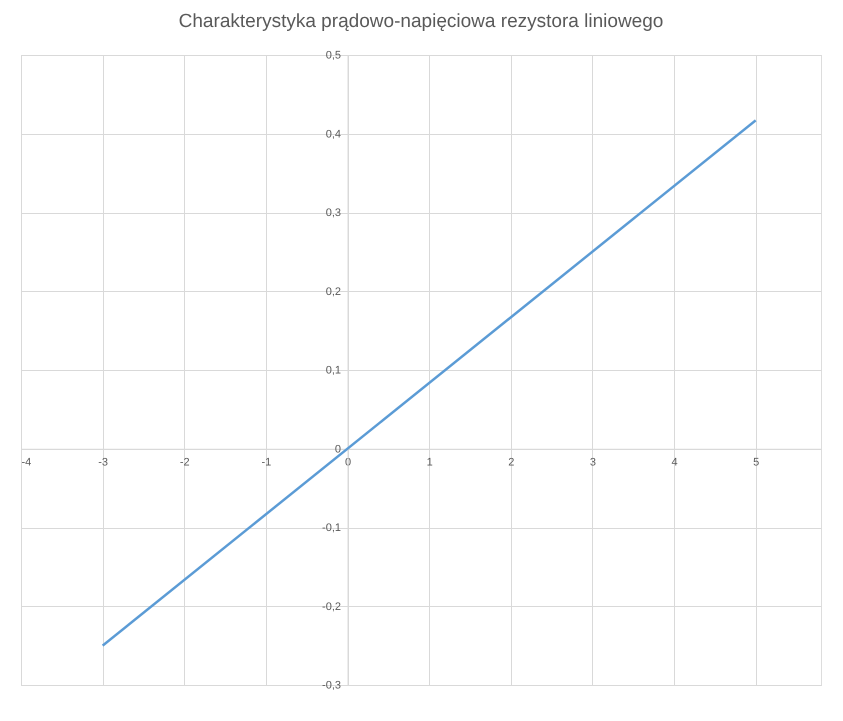 The image size is (843, 721). Describe the element at coordinates (332, 528) in the screenshot. I see `y-tick-label: -0,1` at that location.